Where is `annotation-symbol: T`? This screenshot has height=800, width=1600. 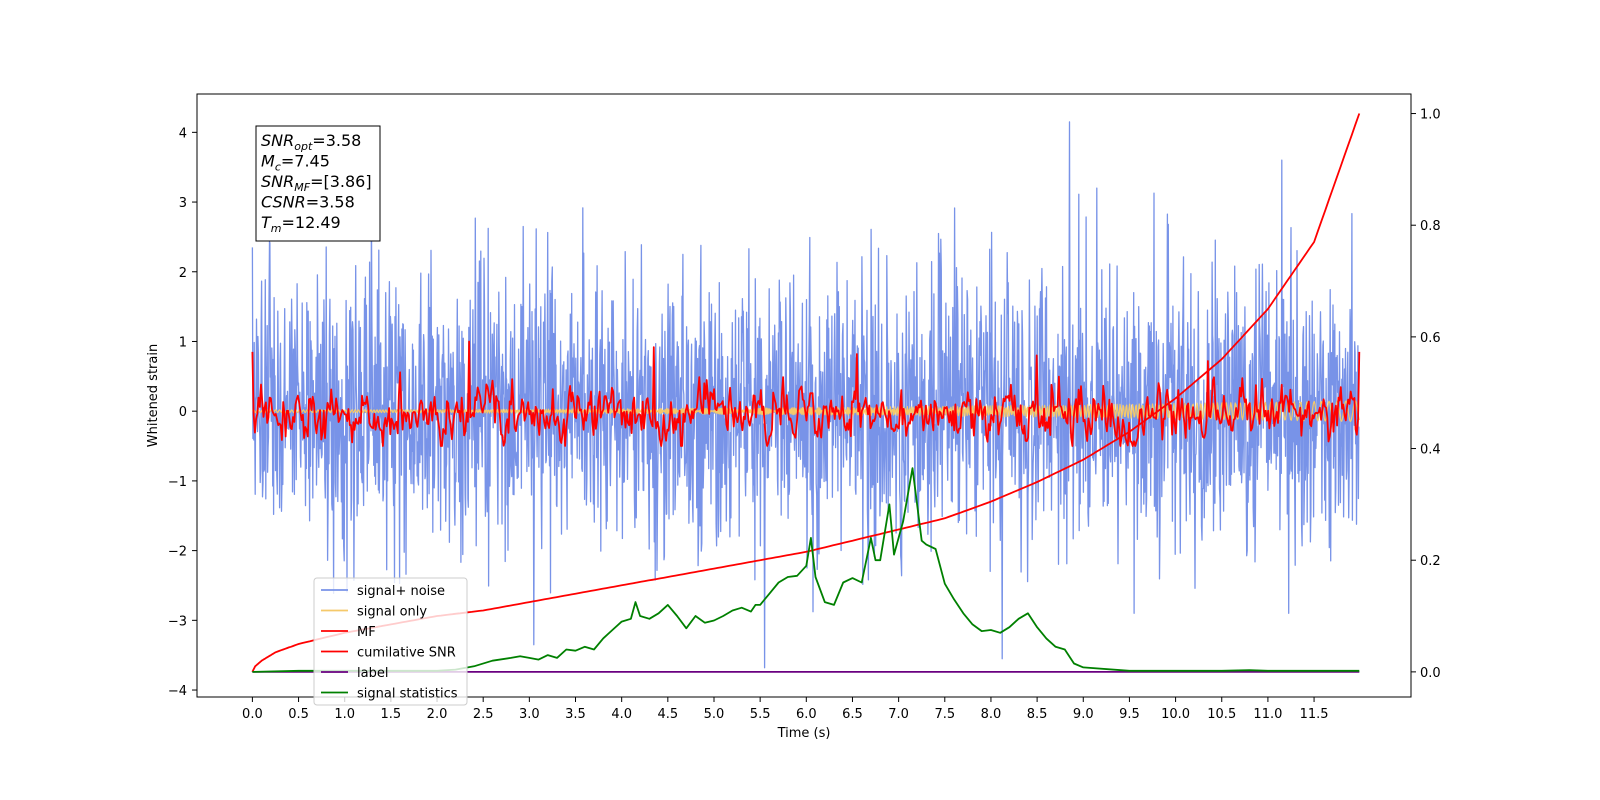
annotation-symbol: T is located at coordinates (266, 222).